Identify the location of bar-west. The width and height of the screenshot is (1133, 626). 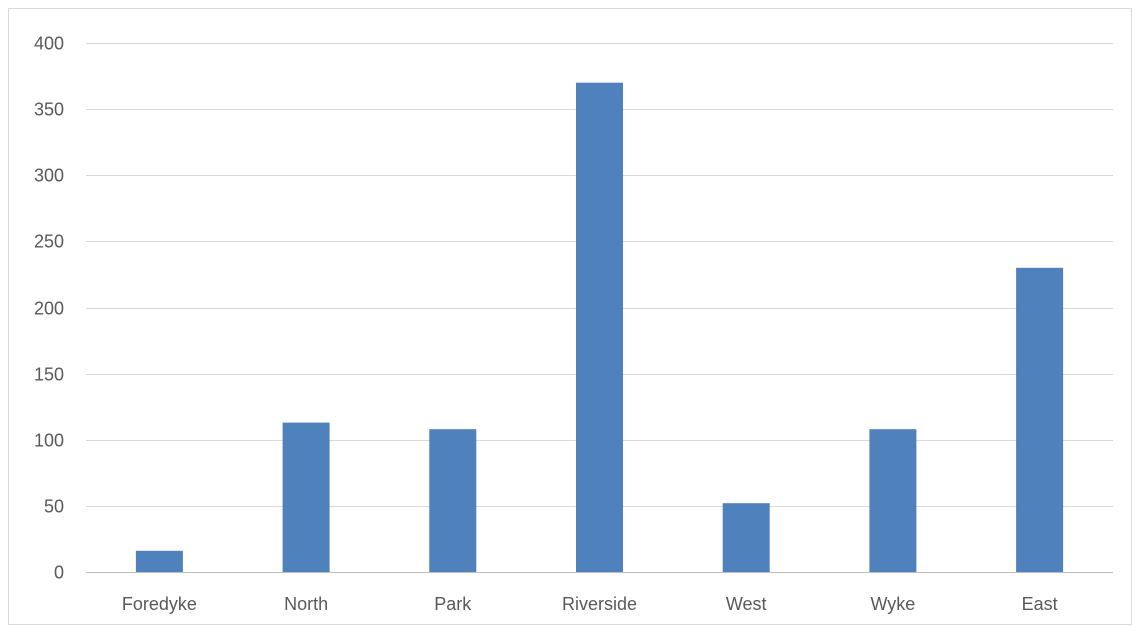
(746, 537).